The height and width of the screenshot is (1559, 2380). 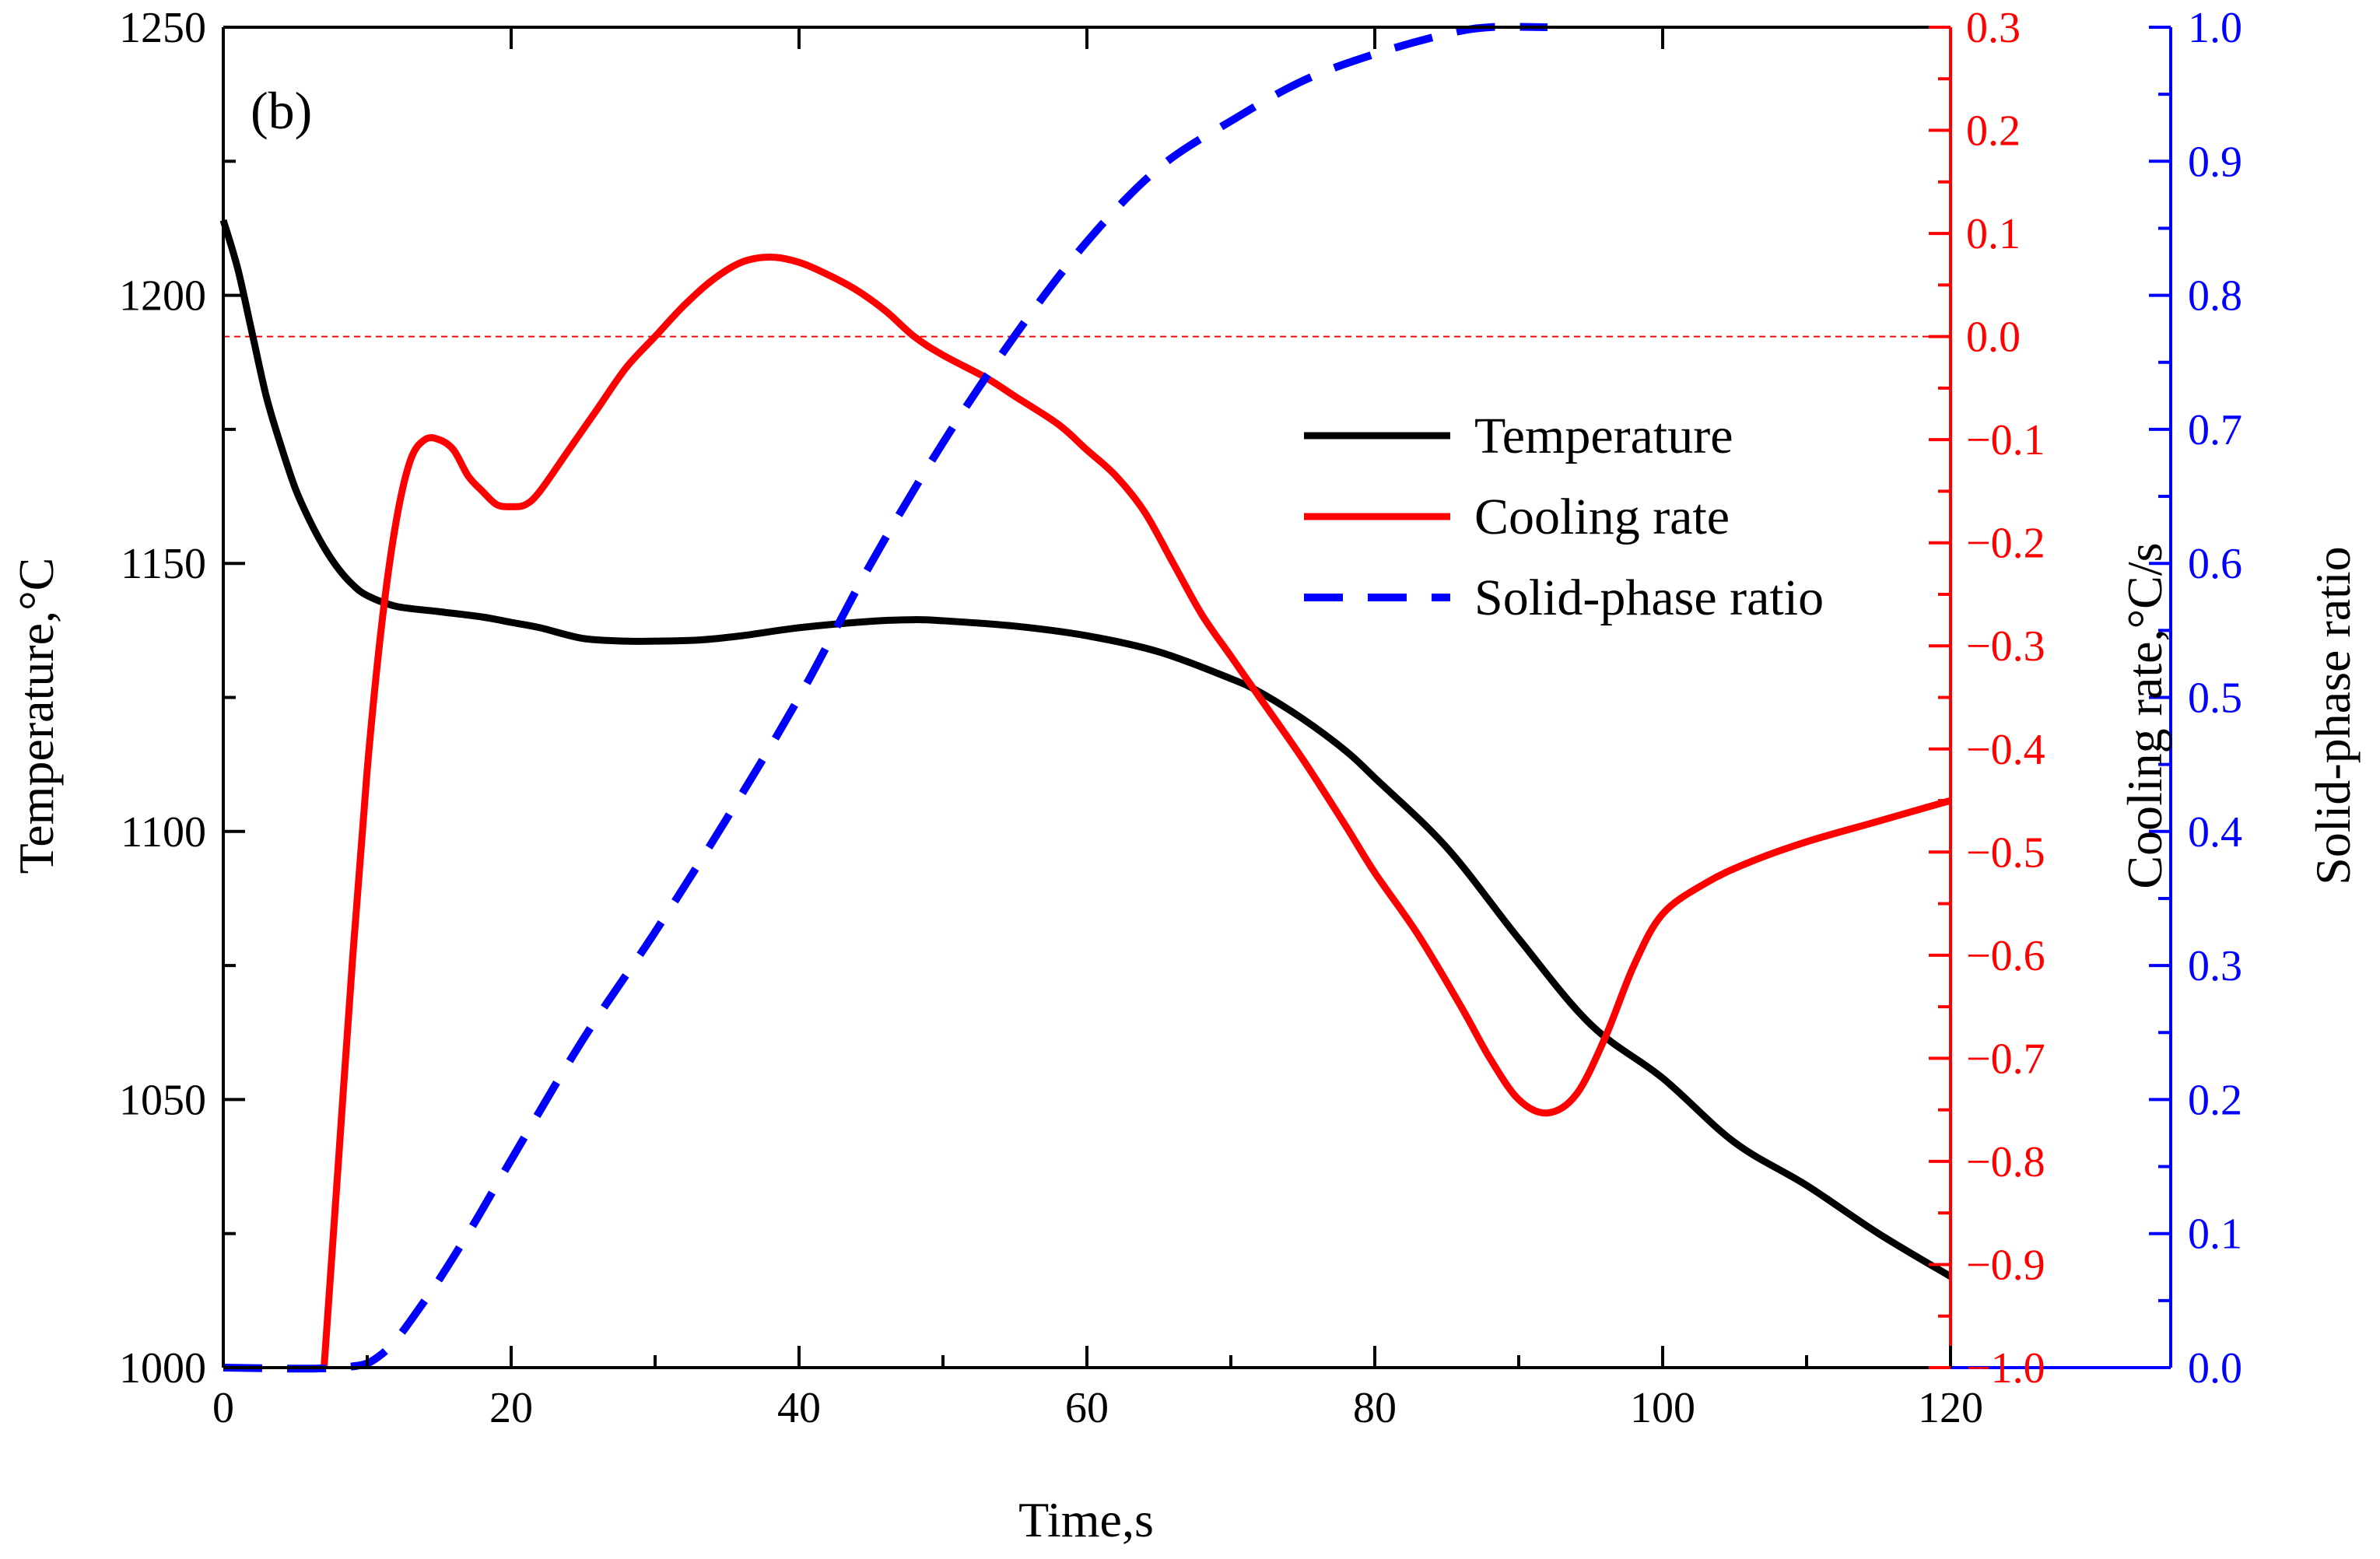 I want to click on y-tick-label-cooling-rate: −0.4, so click(x=2006, y=750).